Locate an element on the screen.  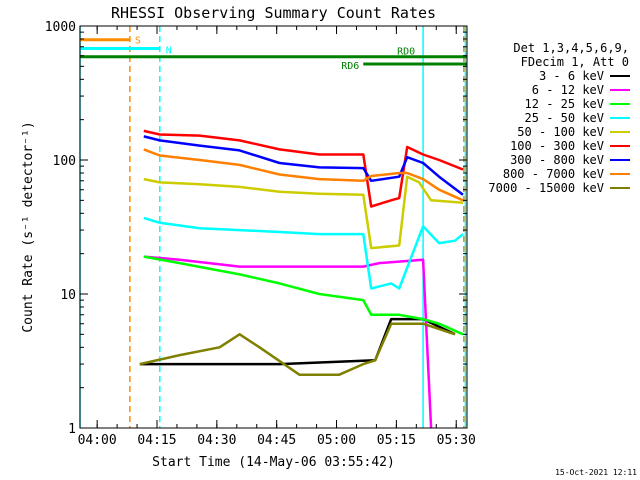
y-axis-label: Count Rate (s⁻¹ detector⁻¹) is located at coordinates (28, 226).